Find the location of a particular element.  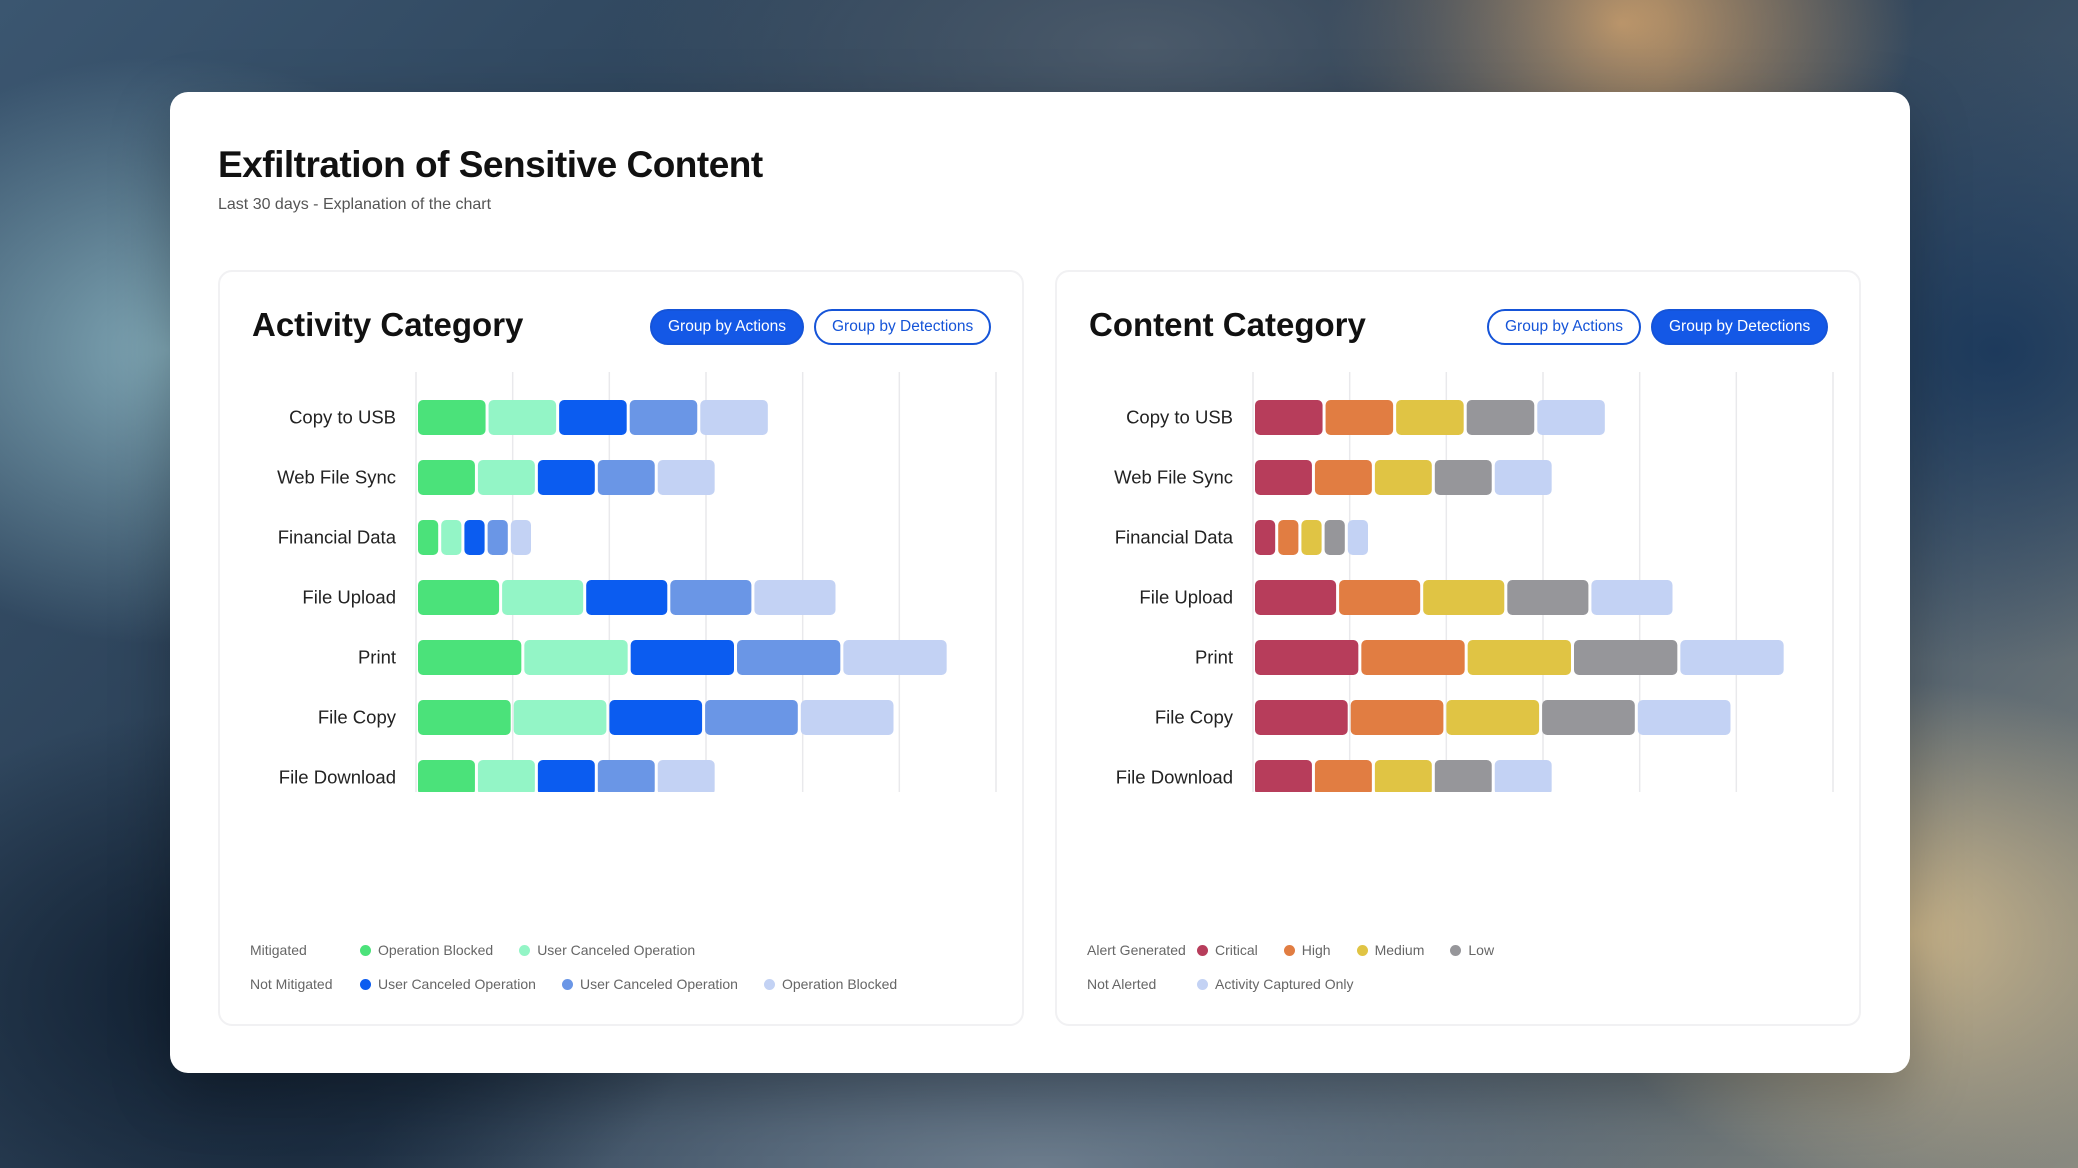

legend-swatch is located at coordinates (567, 984).